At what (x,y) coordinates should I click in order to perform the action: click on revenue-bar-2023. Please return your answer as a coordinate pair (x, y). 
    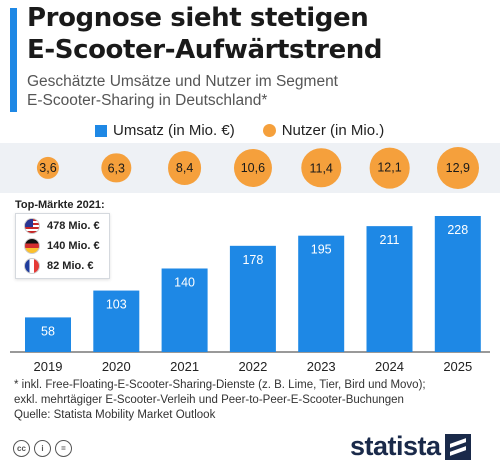
    Looking at the image, I should click on (321, 293).